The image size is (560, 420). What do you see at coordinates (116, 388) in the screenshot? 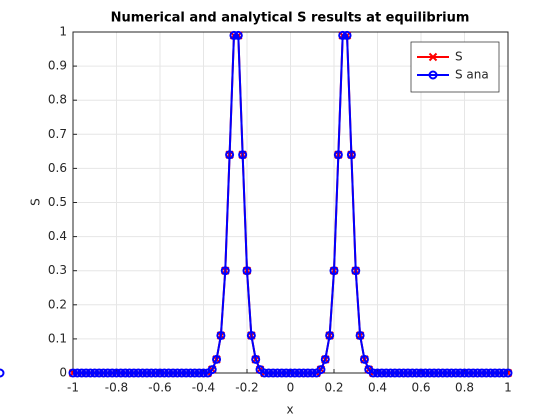
I see `x-tick-label: -0.8` at bounding box center [116, 388].